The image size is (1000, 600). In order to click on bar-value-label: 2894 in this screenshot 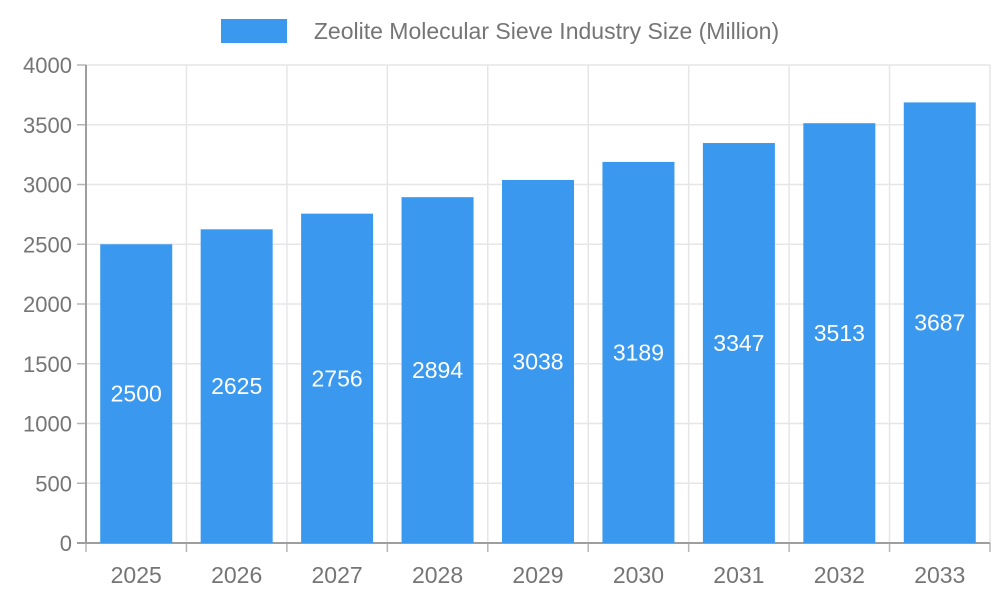, I will do `click(437, 370)`.